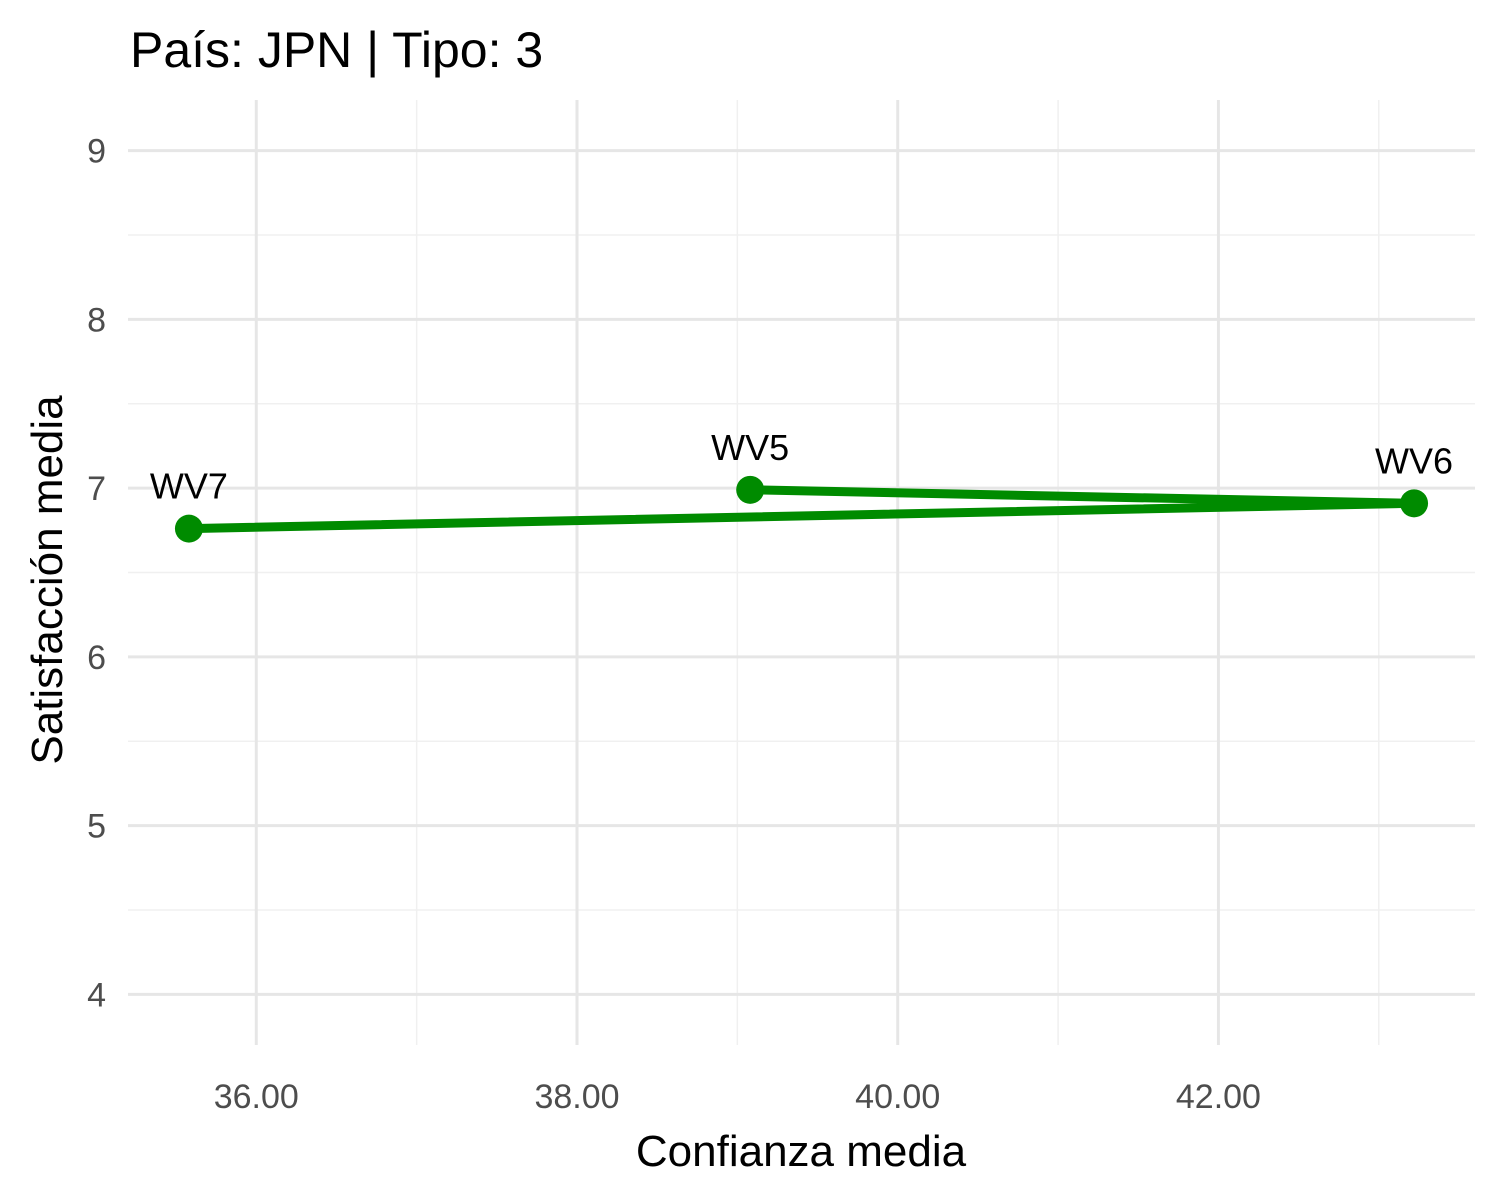 The image size is (1500, 1200). Describe the element at coordinates (801, 509) in the screenshot. I see `series-line` at that location.